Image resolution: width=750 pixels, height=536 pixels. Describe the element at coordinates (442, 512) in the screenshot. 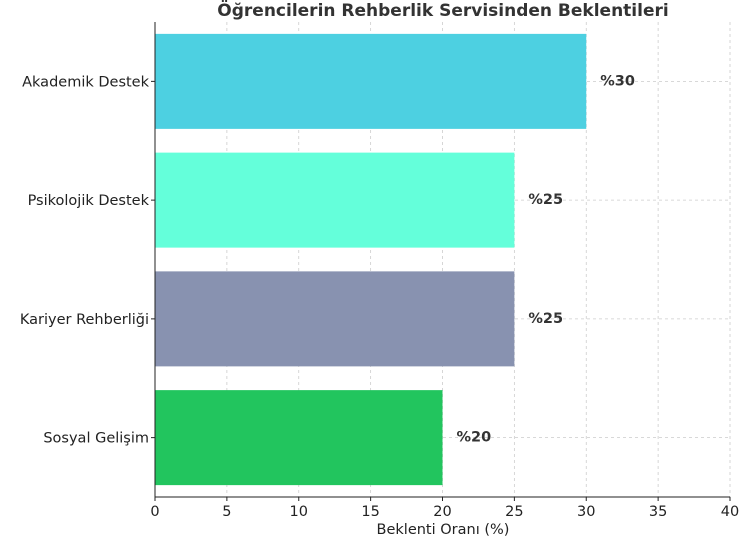

I see `x-tick-label: 20` at that location.